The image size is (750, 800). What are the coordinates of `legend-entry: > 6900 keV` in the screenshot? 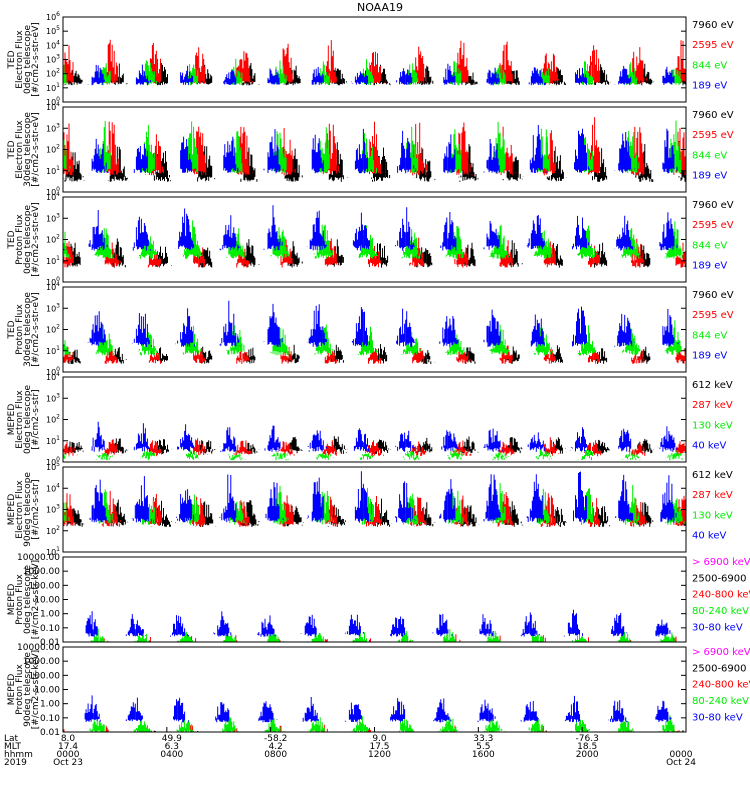 It's located at (721, 562).